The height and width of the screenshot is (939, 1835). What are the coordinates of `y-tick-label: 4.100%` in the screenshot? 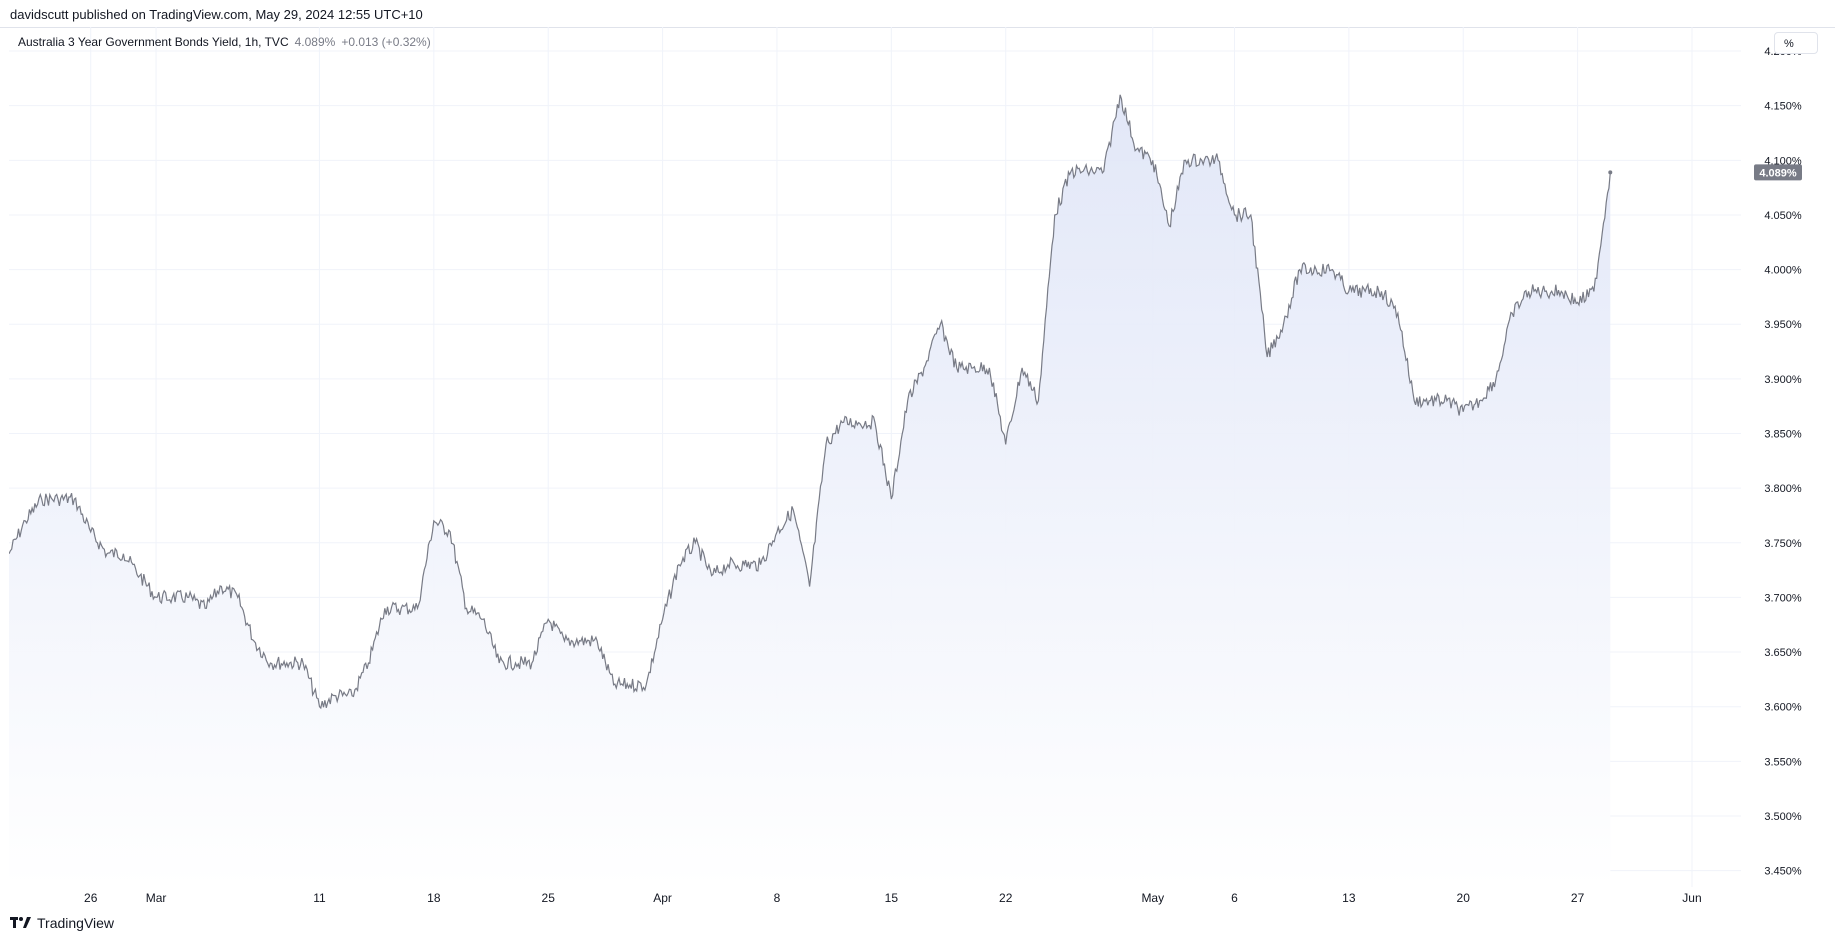 It's located at (1783, 161).